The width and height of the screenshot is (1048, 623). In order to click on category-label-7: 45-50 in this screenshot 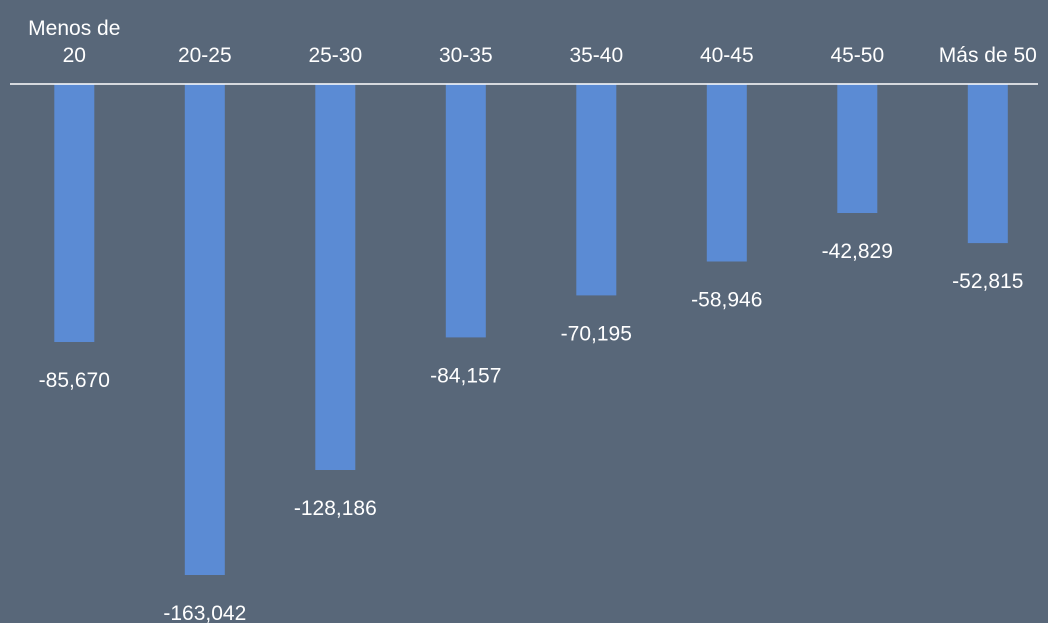, I will do `click(857, 55)`.